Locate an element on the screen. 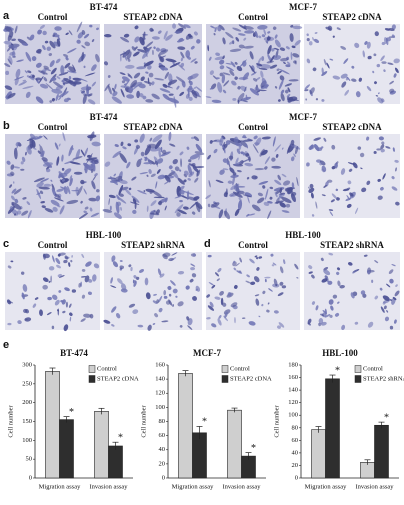 The image size is (404, 505). chart-title: HBL-100 is located at coordinates (340, 353).